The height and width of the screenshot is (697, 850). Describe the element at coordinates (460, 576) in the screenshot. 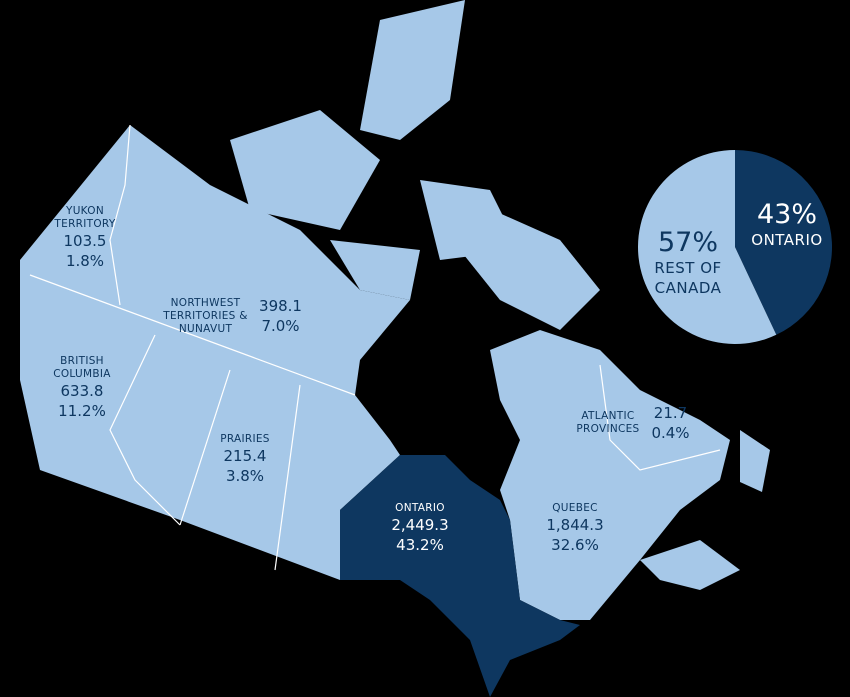

I see `ontario-region` at that location.